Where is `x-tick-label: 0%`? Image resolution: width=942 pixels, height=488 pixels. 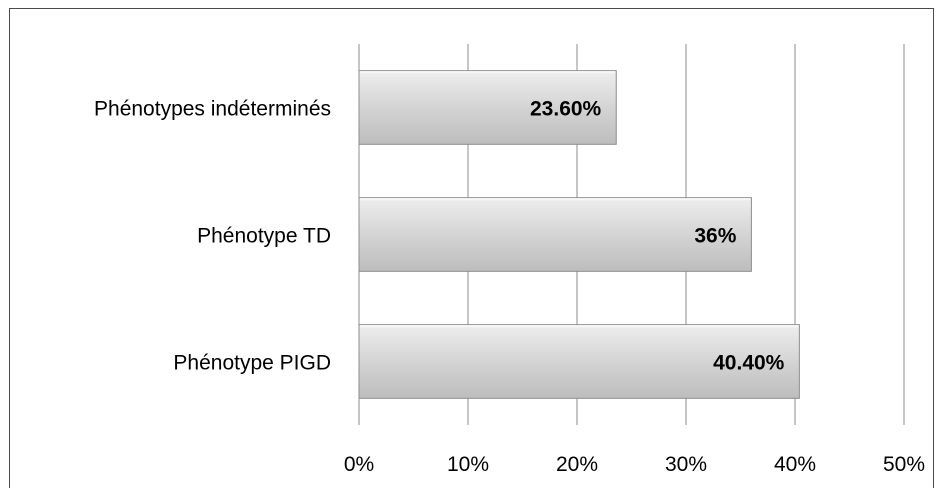
x-tick-label: 0% is located at coordinates (359, 464).